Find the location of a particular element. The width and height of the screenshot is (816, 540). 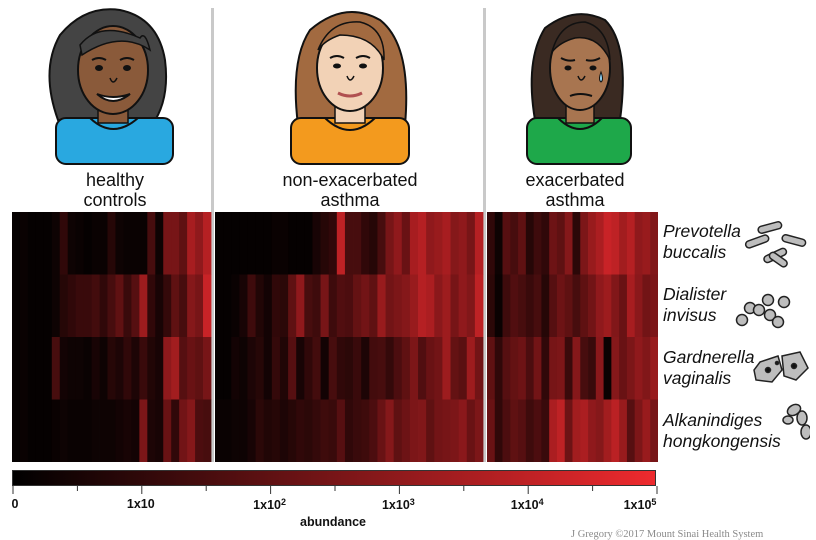

group-label-healthy-controls: healthy controls is located at coordinates (115, 190).